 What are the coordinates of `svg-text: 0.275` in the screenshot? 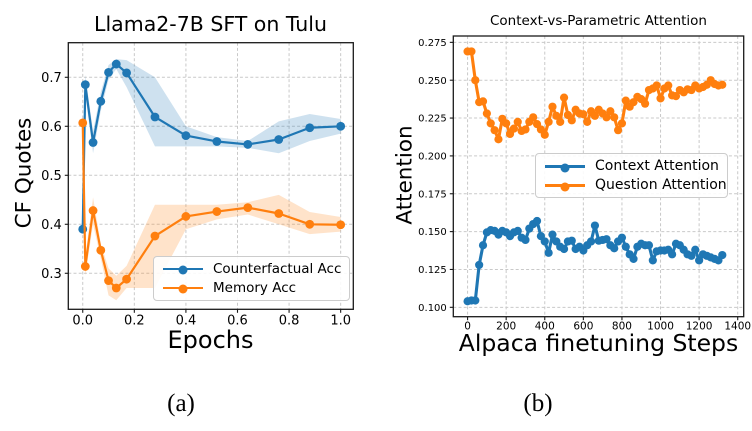 It's located at (432, 43).